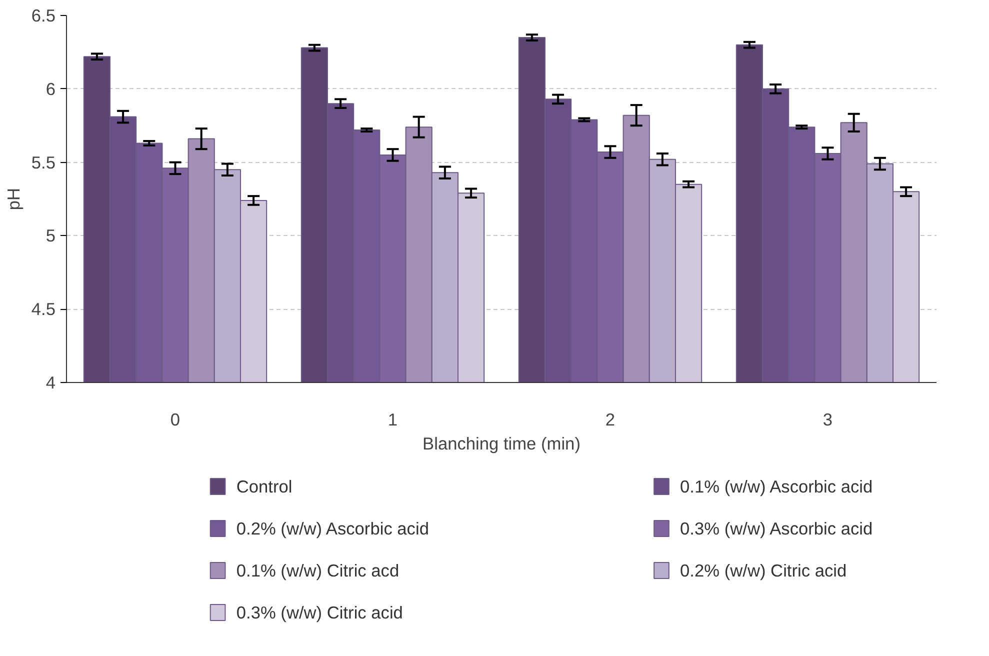 This screenshot has width=989, height=656. What do you see at coordinates (776, 486) in the screenshot?
I see `legend-label: 0.1% (w/w) Ascorbic acid` at bounding box center [776, 486].